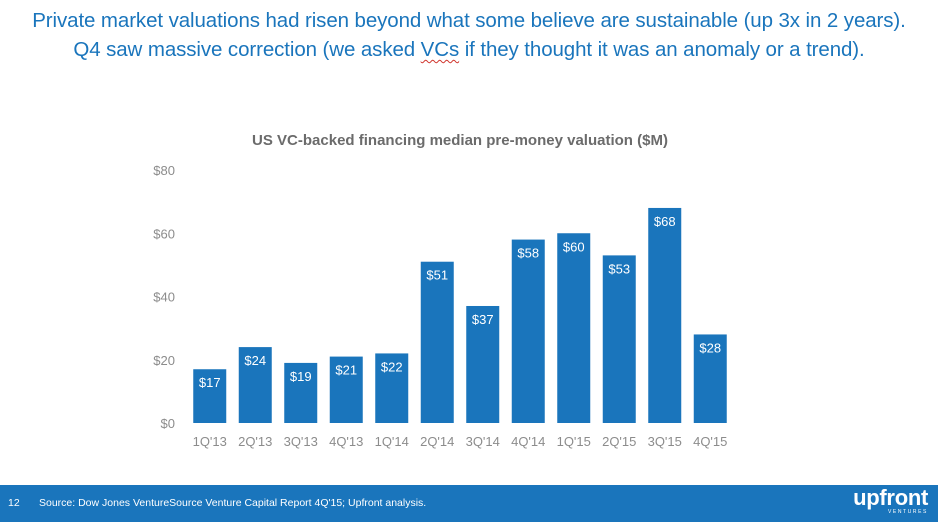 The width and height of the screenshot is (938, 522). Describe the element at coordinates (301, 441) in the screenshot. I see `x-tick-label: 3Q'13` at that location.